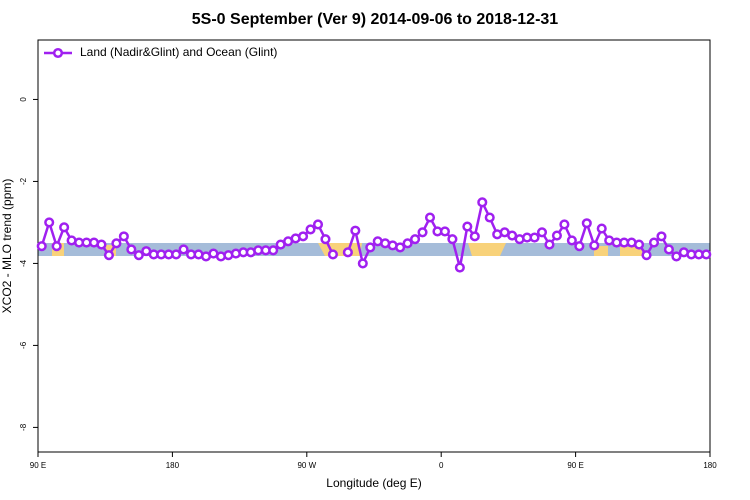  I want to click on legend-marker, so click(58, 53).